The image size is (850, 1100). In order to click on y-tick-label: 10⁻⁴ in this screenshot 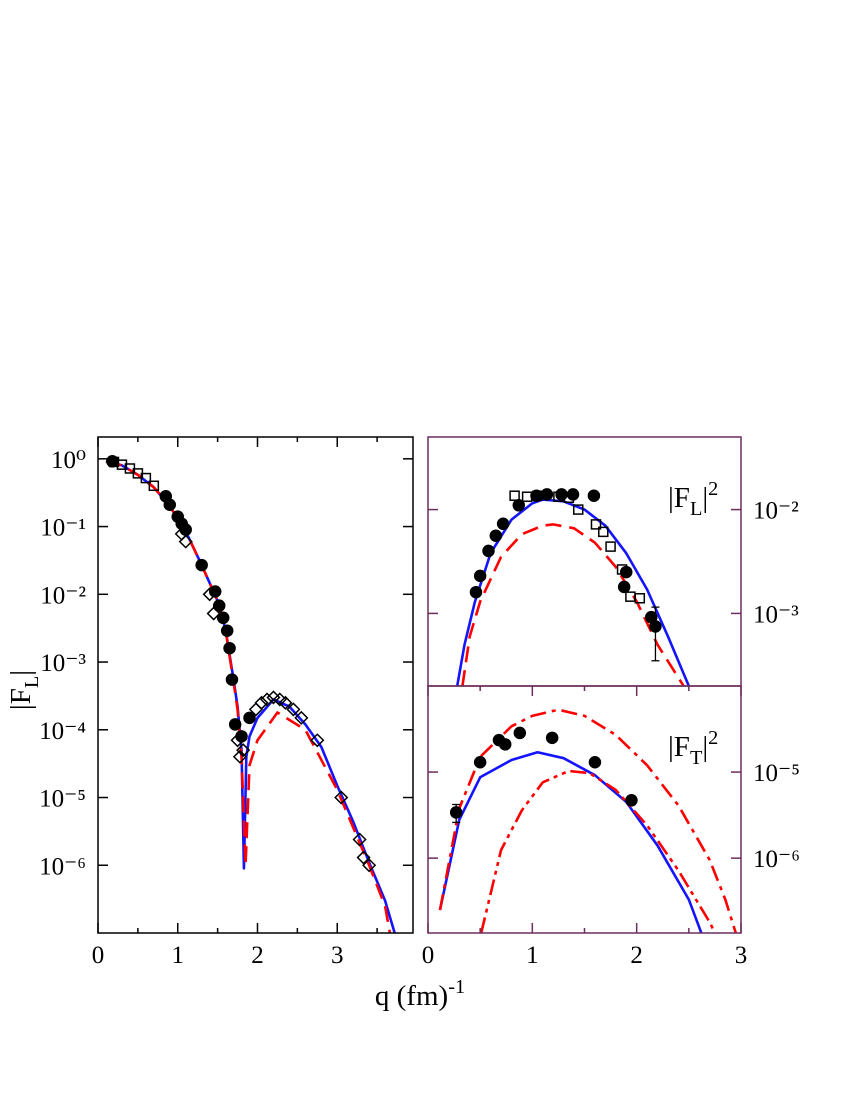, I will do `click(62, 731)`.